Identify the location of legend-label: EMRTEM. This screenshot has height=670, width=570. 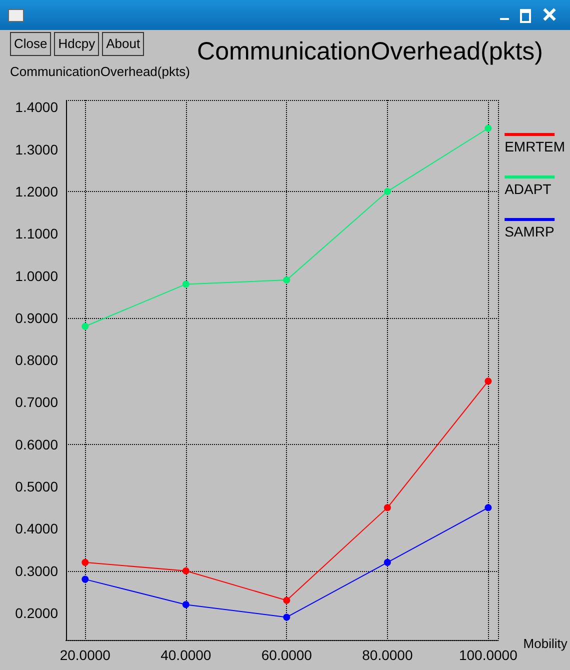
(535, 146).